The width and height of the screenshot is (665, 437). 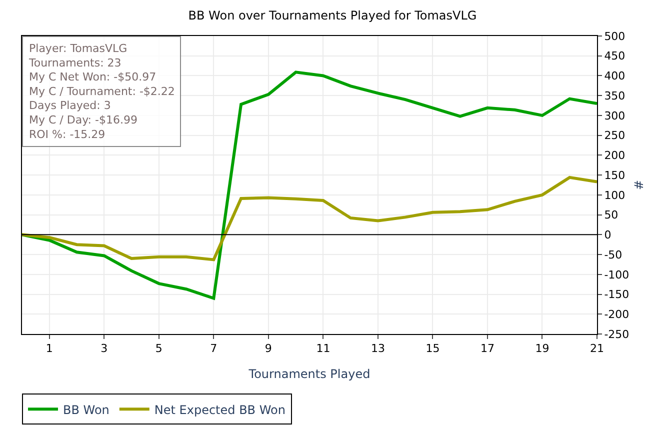 What do you see at coordinates (158, 349) in the screenshot?
I see `x-tick-label: 5` at bounding box center [158, 349].